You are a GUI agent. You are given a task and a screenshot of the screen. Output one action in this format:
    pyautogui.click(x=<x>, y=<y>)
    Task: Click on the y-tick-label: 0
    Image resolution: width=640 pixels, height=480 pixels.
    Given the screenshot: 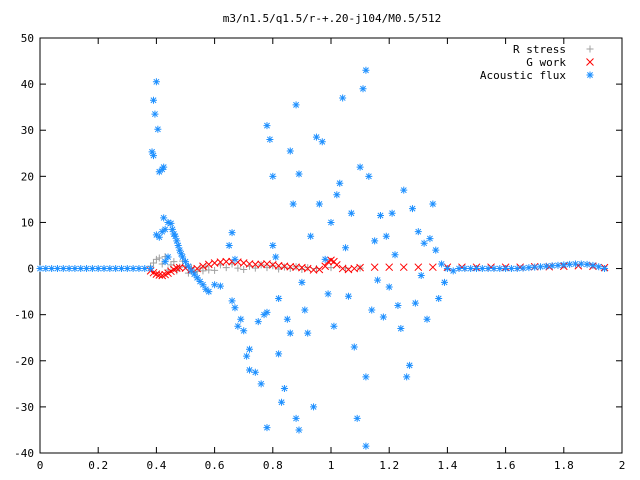 What is the action you would take?
    pyautogui.click(x=30, y=269)
    